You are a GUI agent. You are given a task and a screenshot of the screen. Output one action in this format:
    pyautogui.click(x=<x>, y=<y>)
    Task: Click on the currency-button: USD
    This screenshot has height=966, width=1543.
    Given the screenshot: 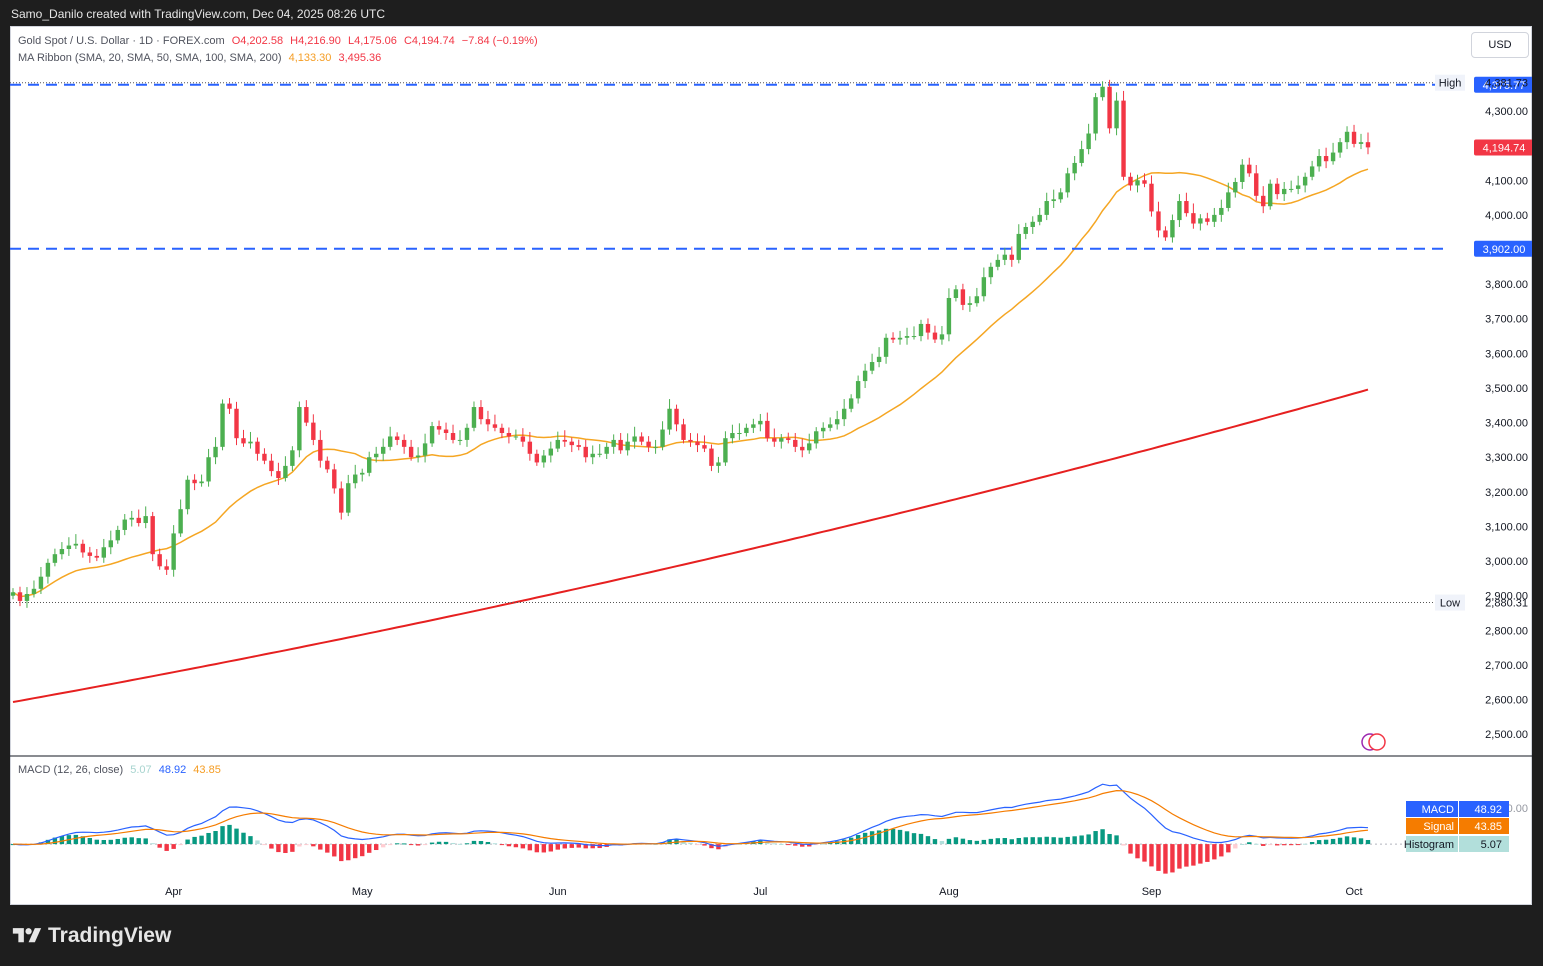 What is the action you would take?
    pyautogui.click(x=1500, y=45)
    